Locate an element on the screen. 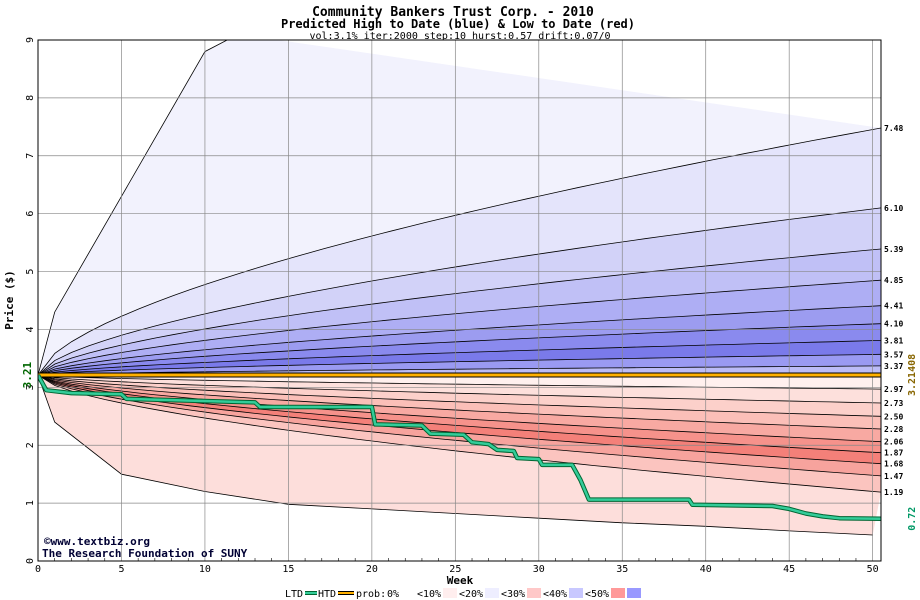 Image resolution: width=920 pixels, height=600 pixels. legend-item-label: <50% is located at coordinates (597, 594).